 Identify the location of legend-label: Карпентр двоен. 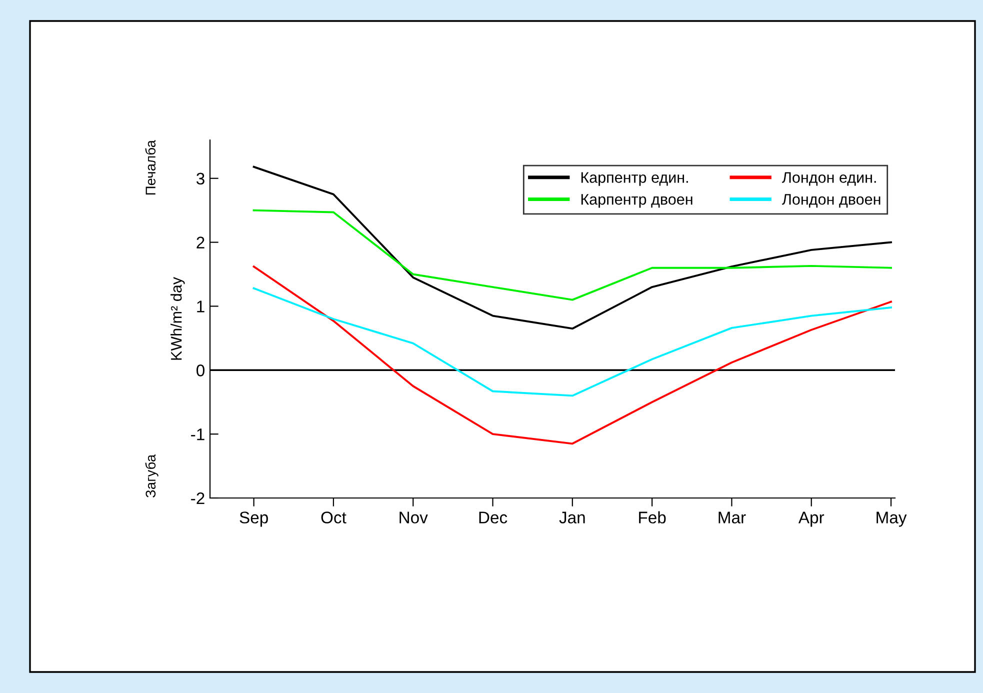
(636, 201).